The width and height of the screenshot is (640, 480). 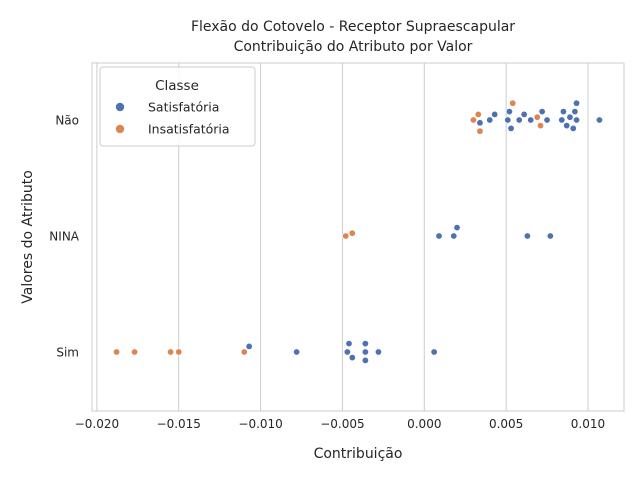 I want to click on chart-subtitle: Contribuição do Atributo por Valor, so click(x=353, y=47).